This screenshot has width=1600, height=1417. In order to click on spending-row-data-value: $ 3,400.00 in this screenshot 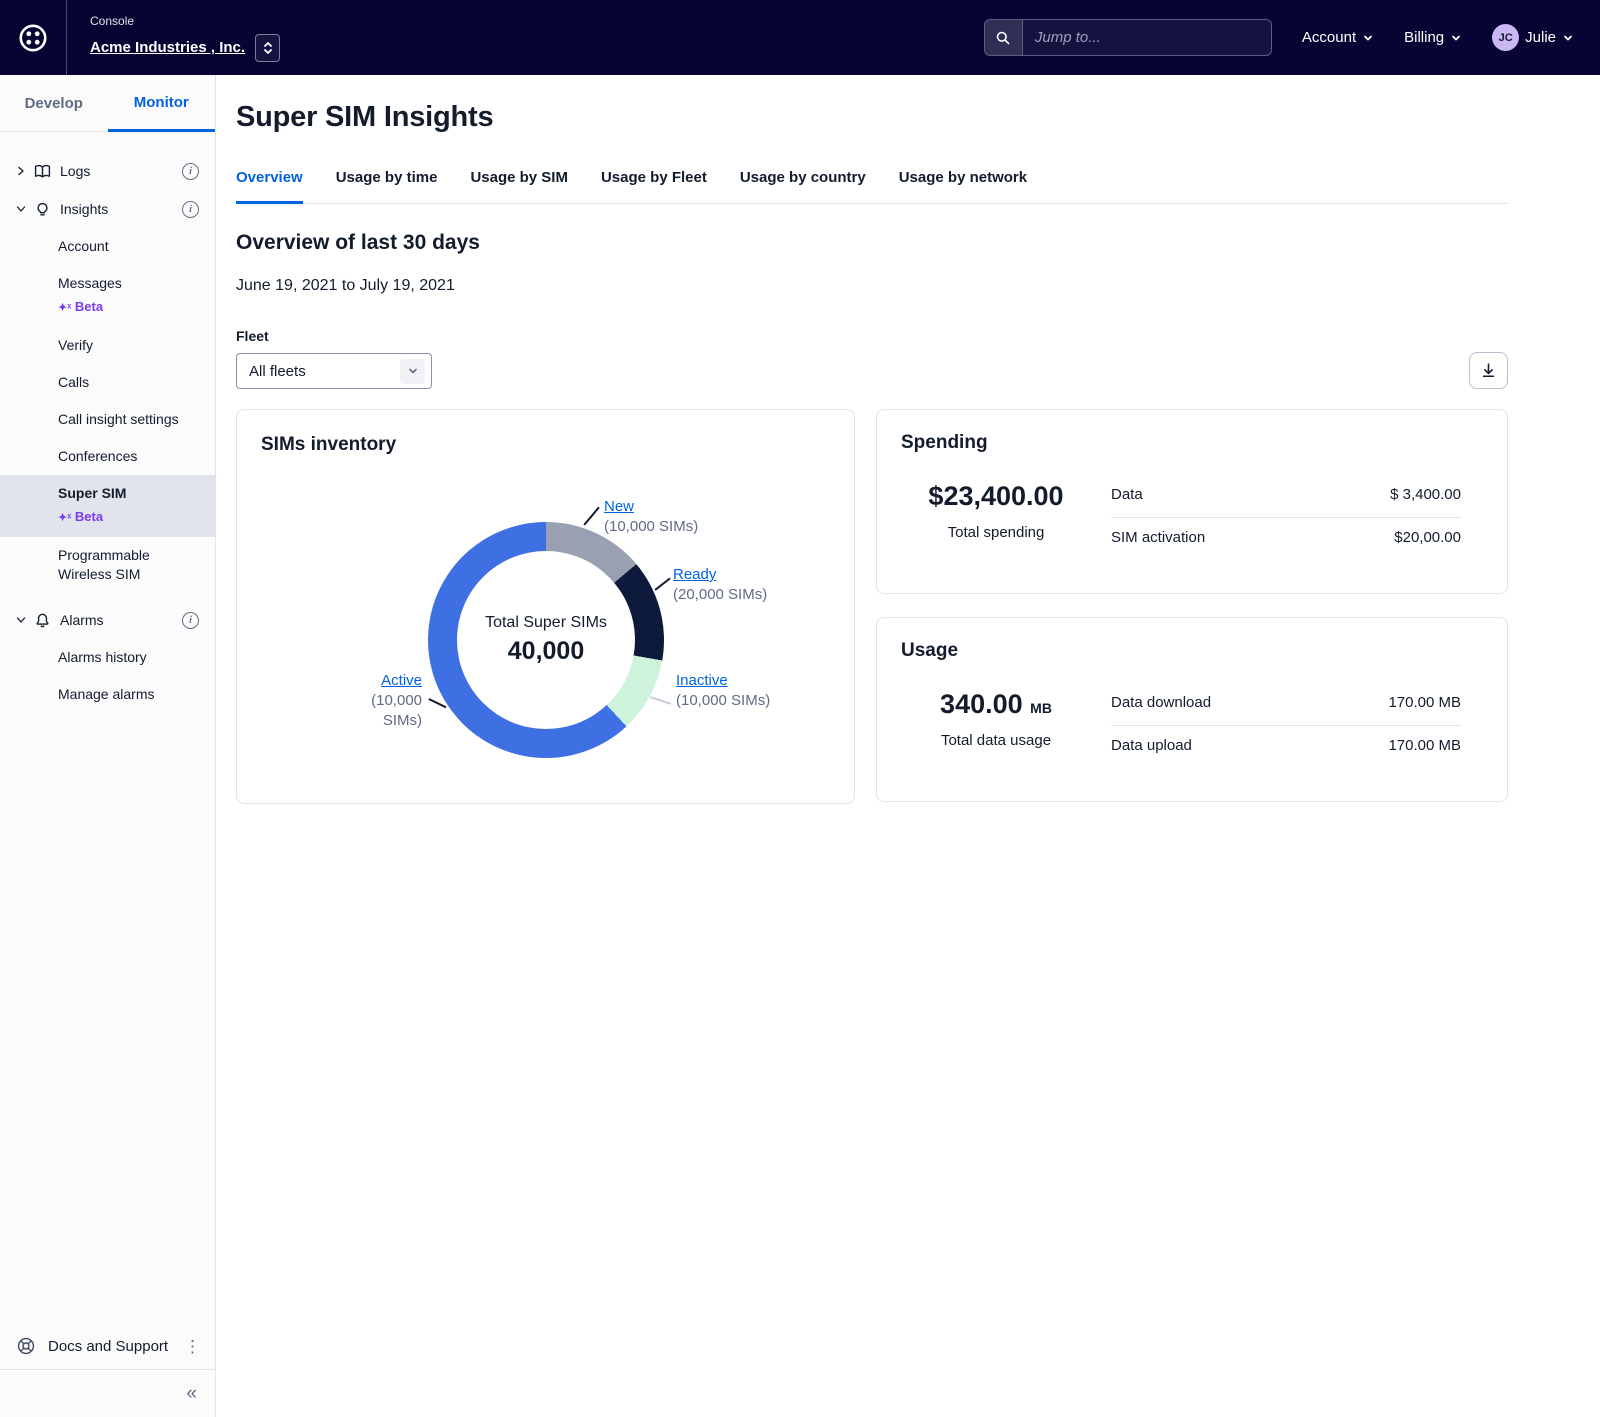, I will do `click(1425, 494)`.